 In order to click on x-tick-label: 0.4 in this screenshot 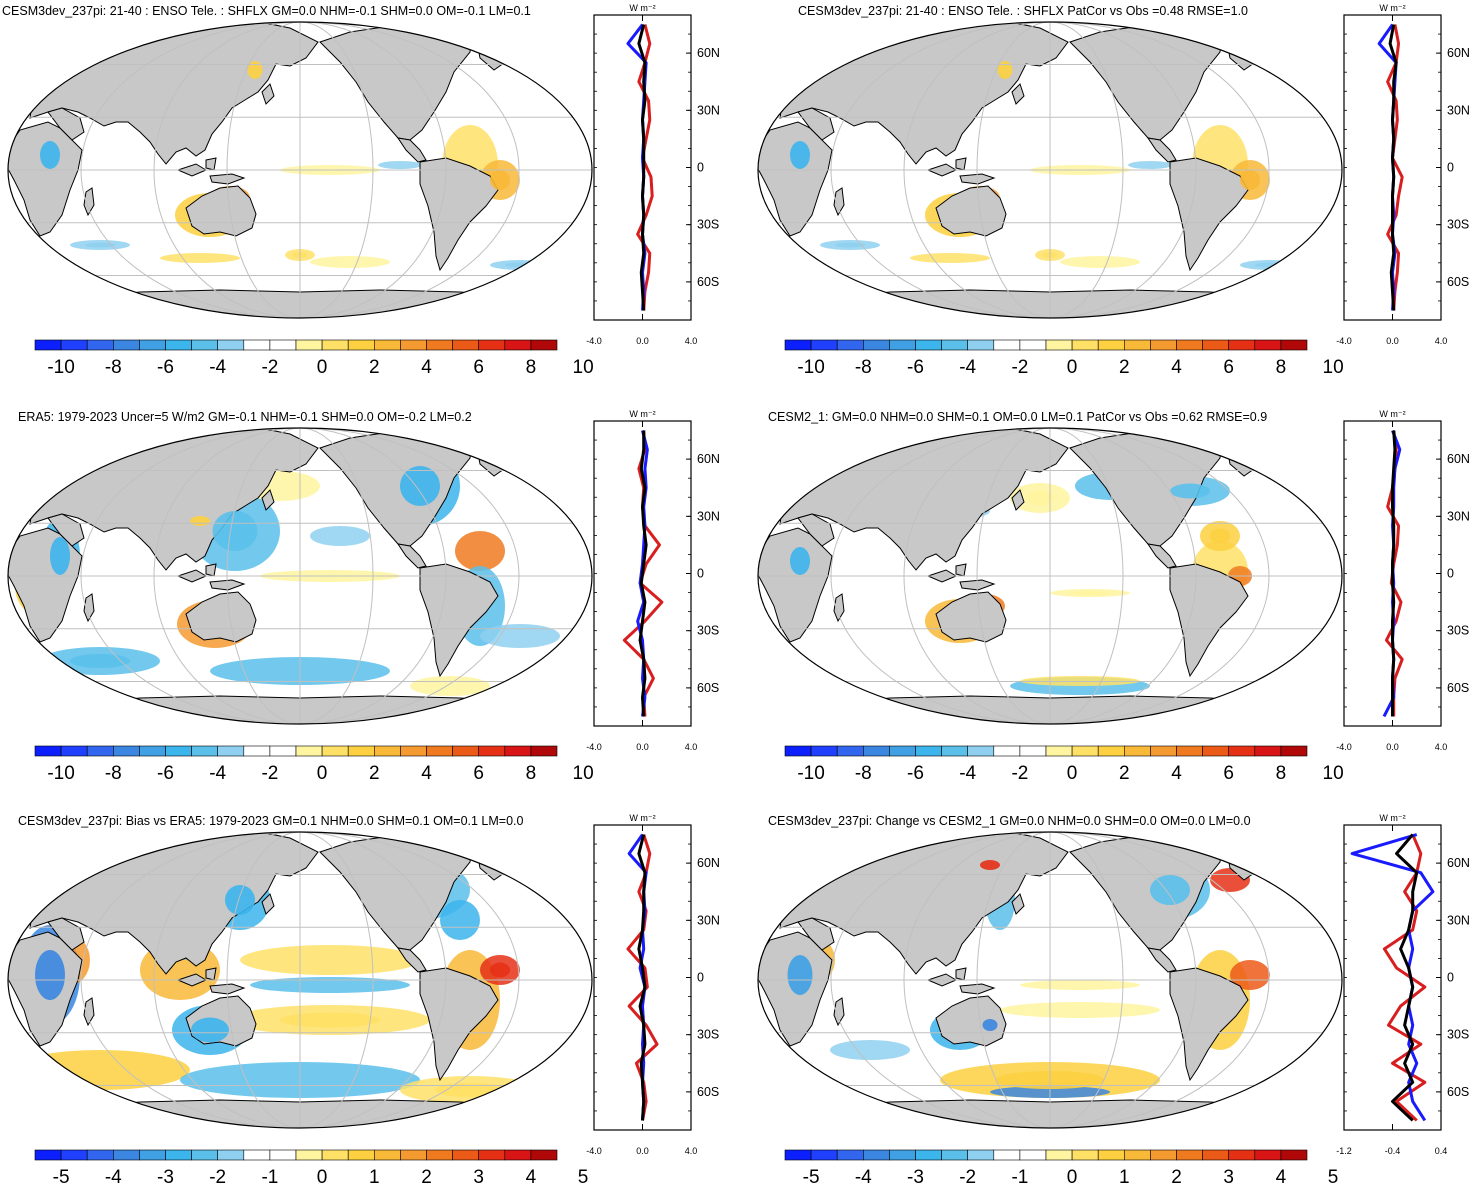, I will do `click(1441, 1151)`.